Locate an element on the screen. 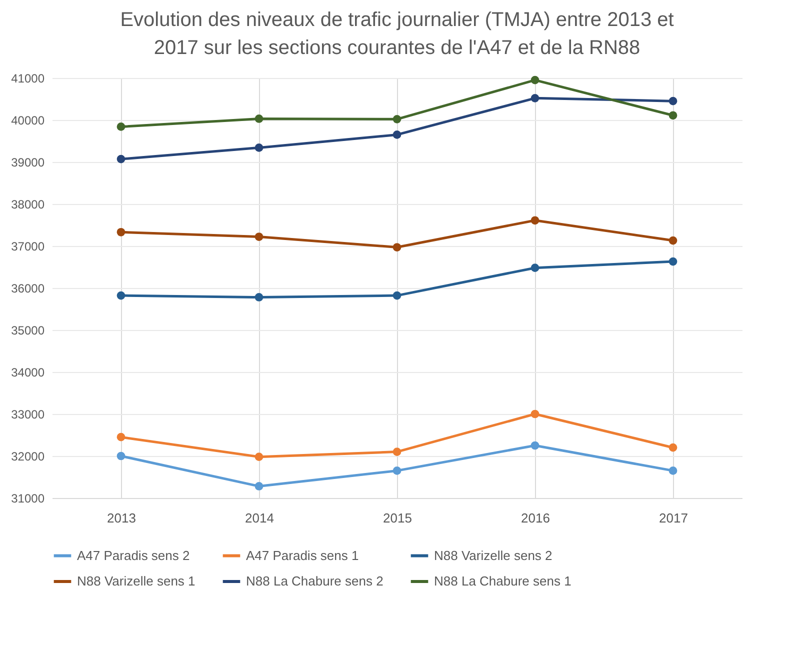 This screenshot has height=666, width=785. y-tick-label: 34000 is located at coordinates (28, 373).